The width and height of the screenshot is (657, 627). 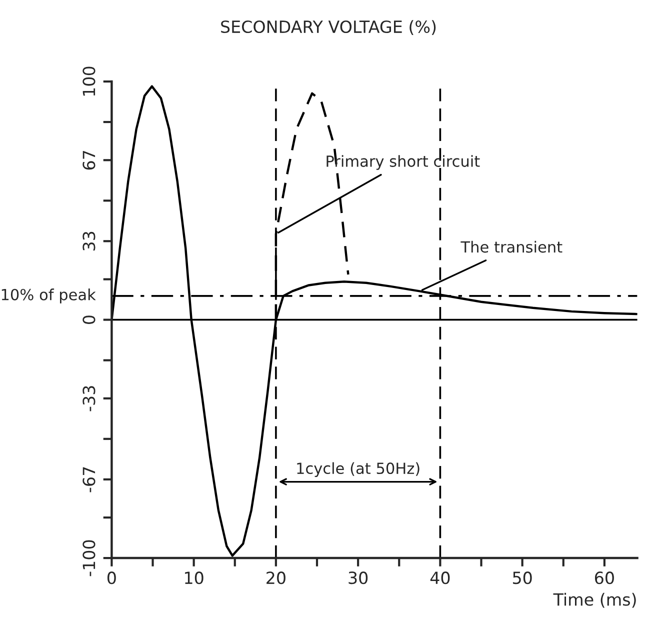 What do you see at coordinates (358, 578) in the screenshot?
I see `x-tick-label: 30` at bounding box center [358, 578].